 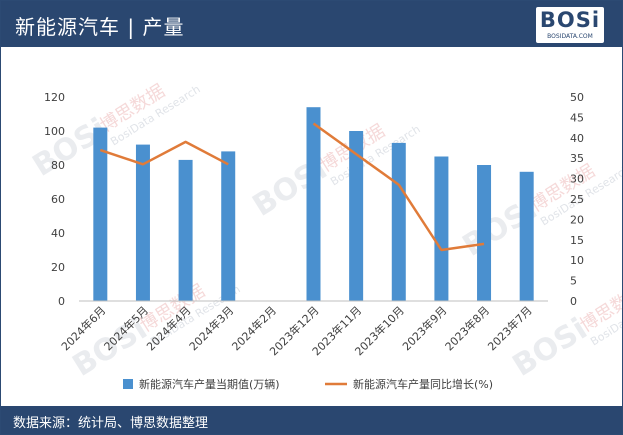 I want to click on legend-bar-label: 新能源汽车产量当期值(万辆), so click(x=209, y=384).